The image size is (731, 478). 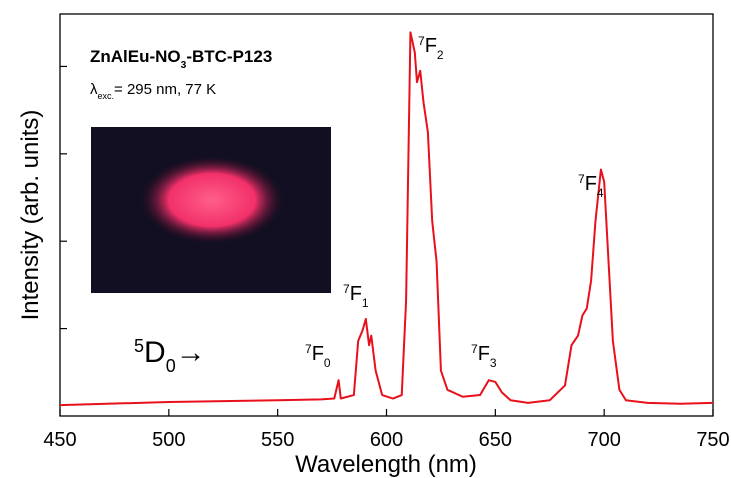 I want to click on annotation: 7F0, so click(x=318, y=356).